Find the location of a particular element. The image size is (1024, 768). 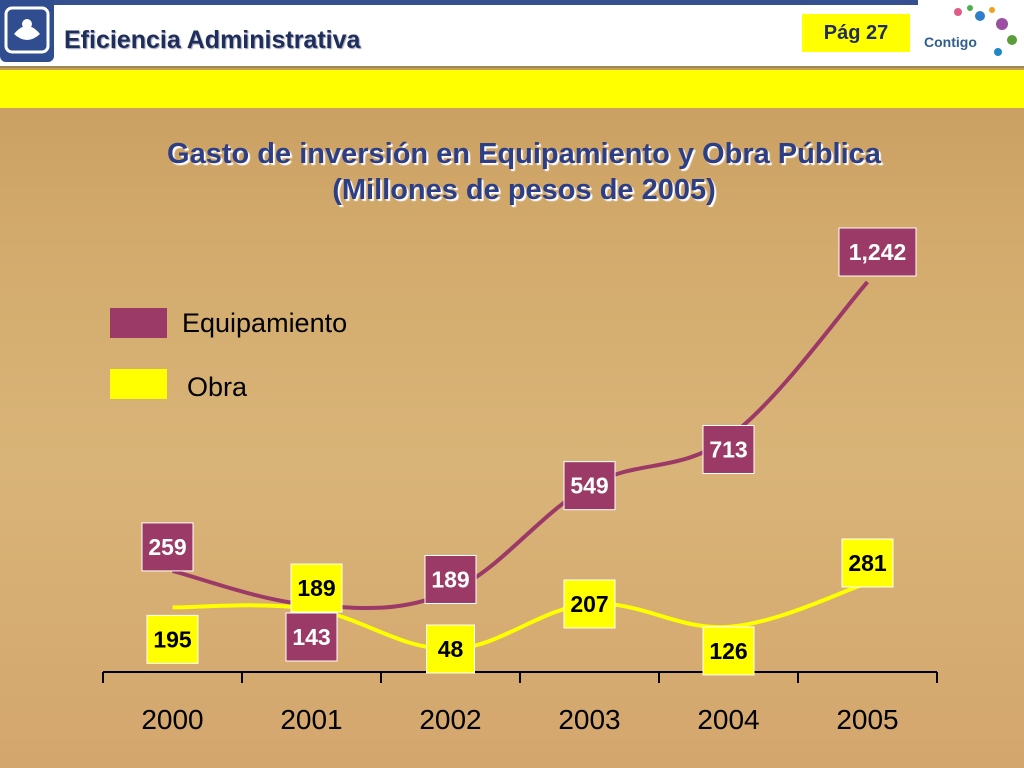

x-tick-label: 2000 is located at coordinates (172, 719).